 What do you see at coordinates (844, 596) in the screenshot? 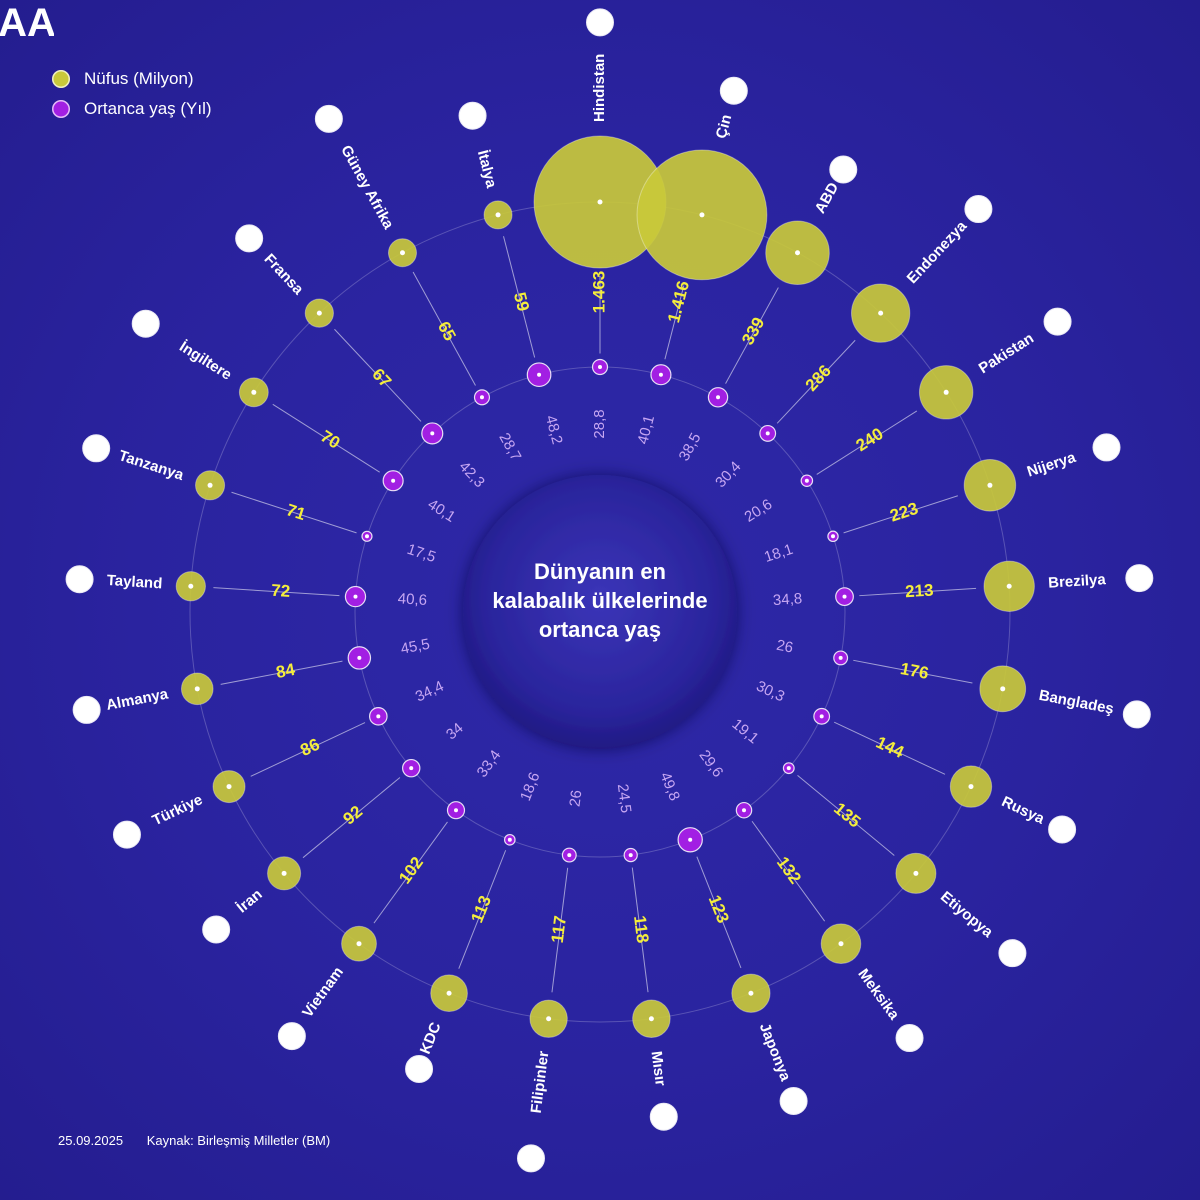
I see `country-6-age-dot` at bounding box center [844, 596].